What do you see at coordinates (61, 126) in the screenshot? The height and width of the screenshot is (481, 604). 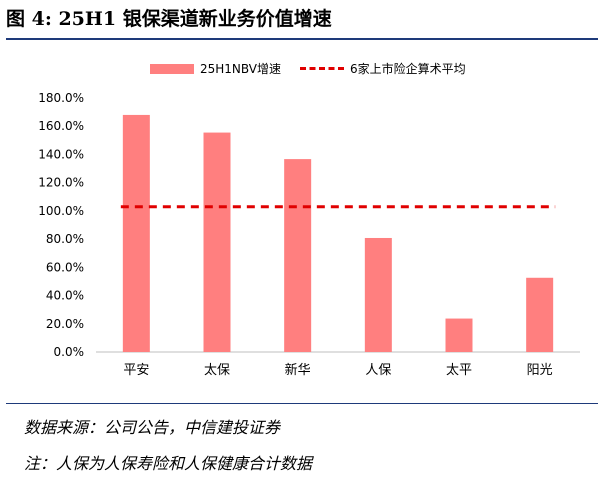 I see `y-tick-label: 160.0%` at bounding box center [61, 126].